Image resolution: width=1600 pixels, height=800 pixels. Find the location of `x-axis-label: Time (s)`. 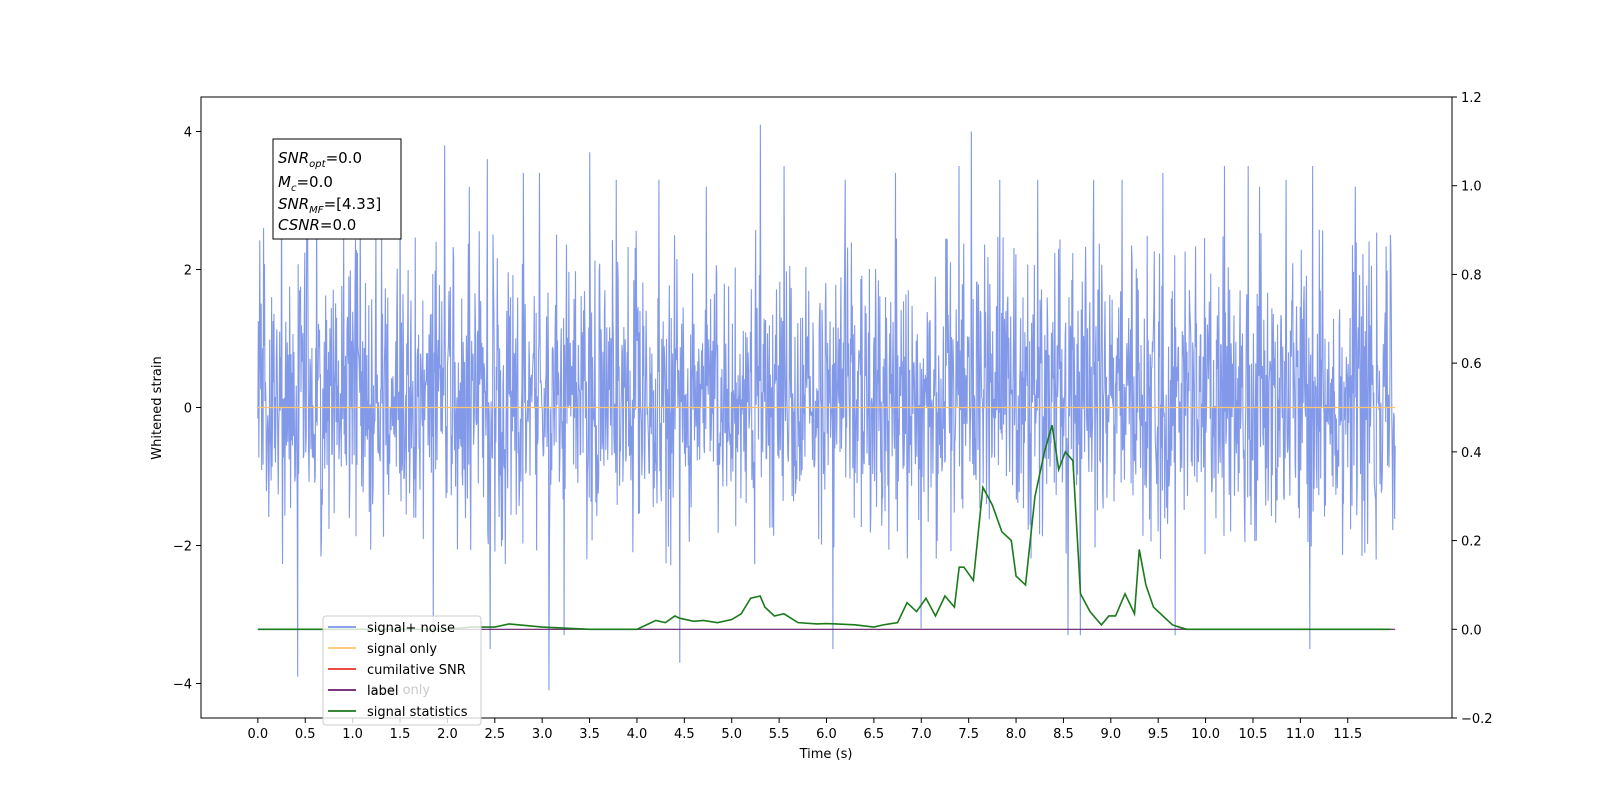

x-axis-label: Time (s) is located at coordinates (826, 754).